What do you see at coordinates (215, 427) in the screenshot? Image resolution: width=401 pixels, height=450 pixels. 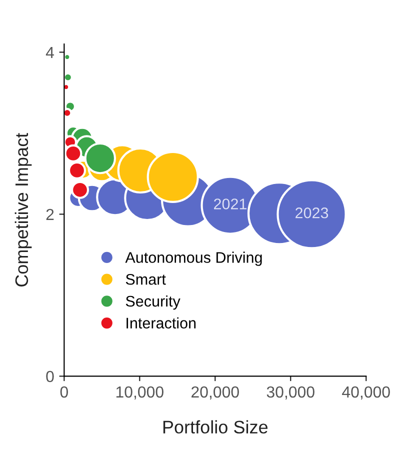 I see `x-axis-title: Portfolio Size` at bounding box center [215, 427].